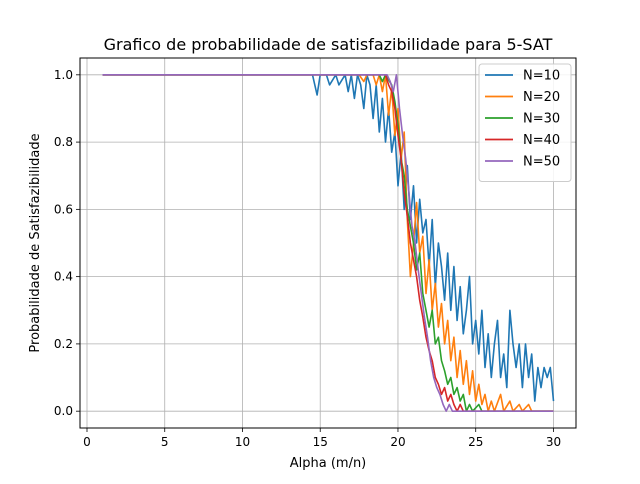  I want to click on legend-label: N=10, so click(541, 76).